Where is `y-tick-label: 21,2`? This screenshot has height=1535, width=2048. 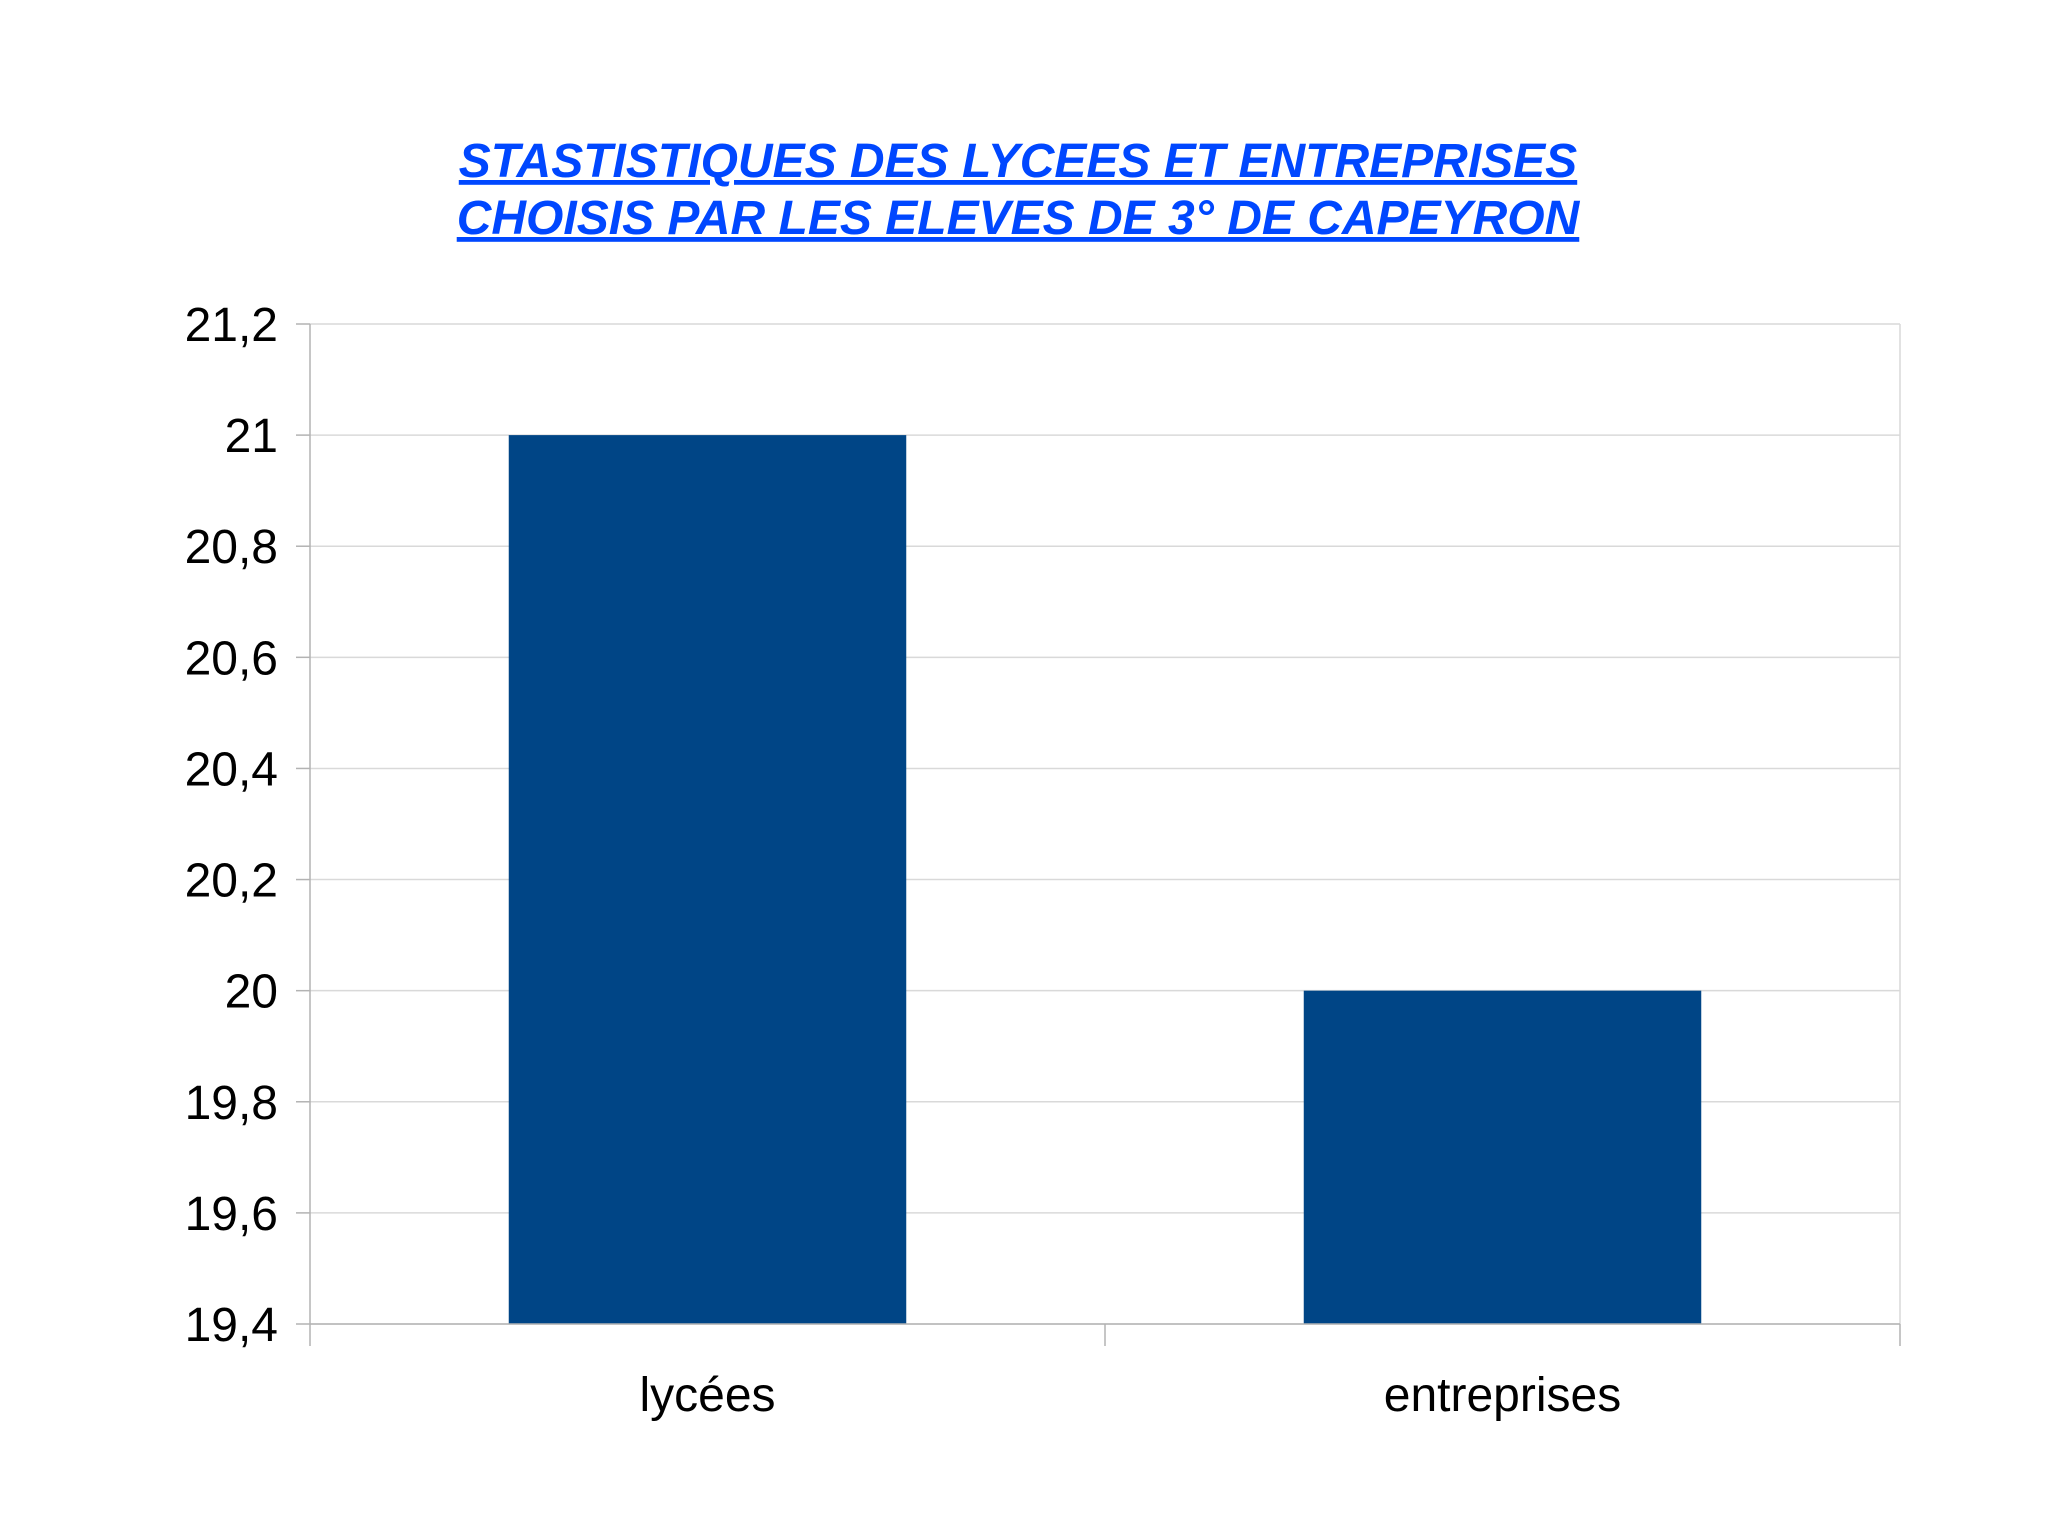
y-tick-label: 21,2 is located at coordinates (231, 325).